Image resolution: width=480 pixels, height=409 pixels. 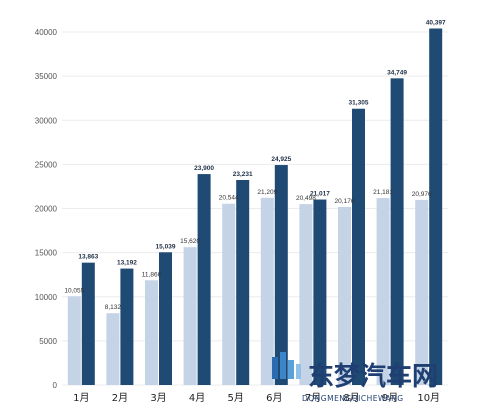 What do you see at coordinates (383, 192) in the screenshot?
I see `data-label: 21,181` at bounding box center [383, 192].